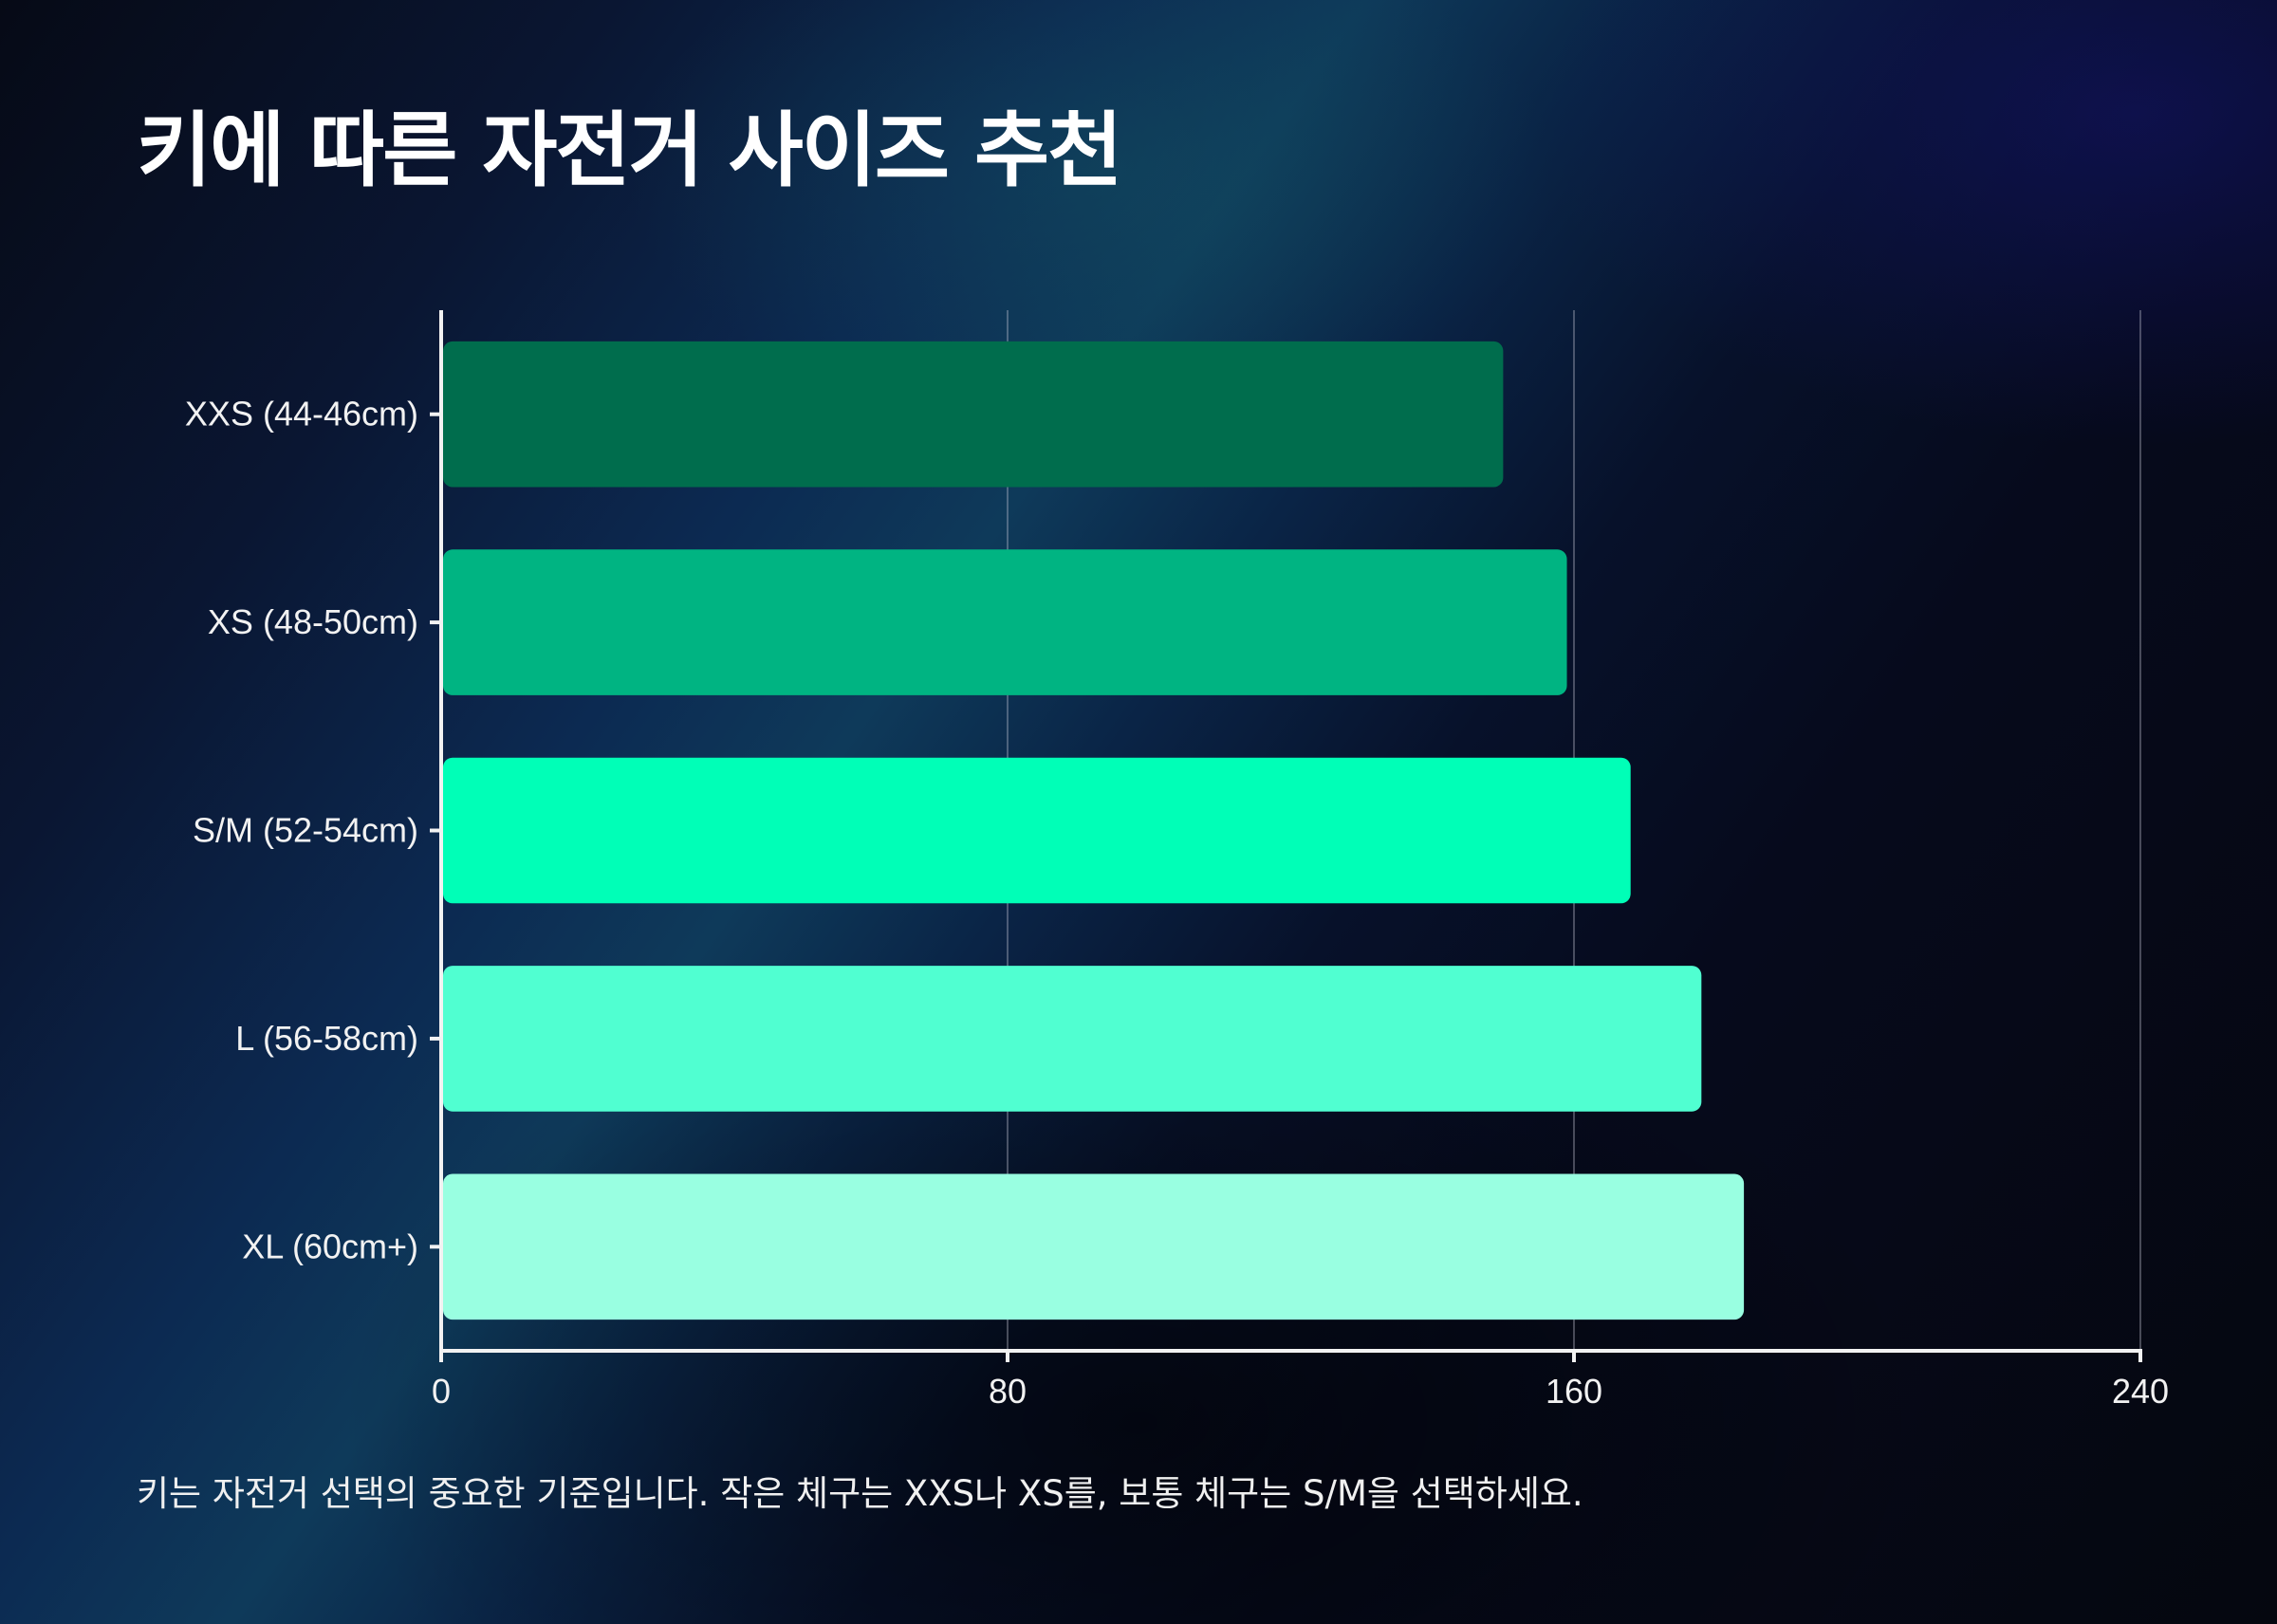  Describe the element at coordinates (2140, 1392) in the screenshot. I see `x-tick-label-3: 240` at that location.